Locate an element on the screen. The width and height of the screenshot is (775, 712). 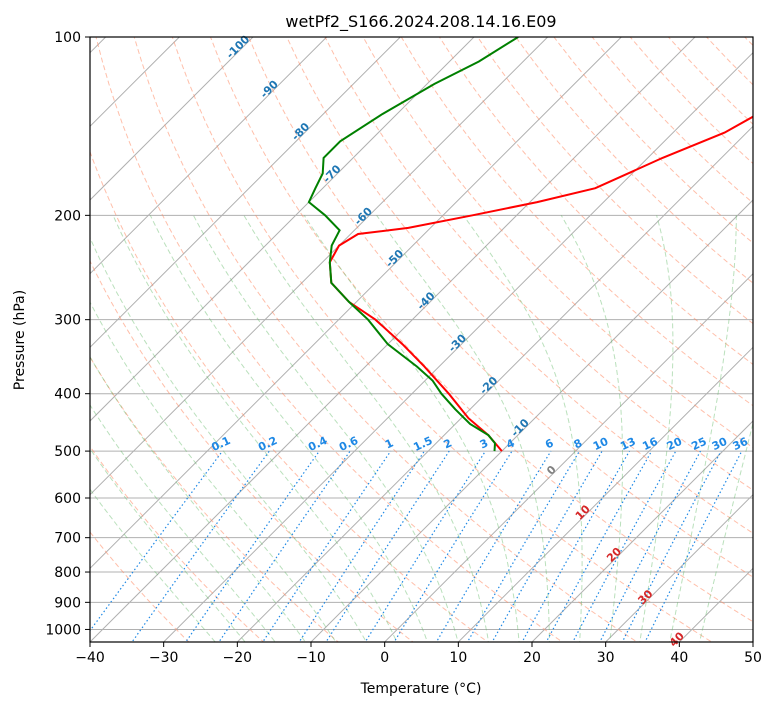
y-axis-label: Pressure (hPa) is located at coordinates (20, 340).